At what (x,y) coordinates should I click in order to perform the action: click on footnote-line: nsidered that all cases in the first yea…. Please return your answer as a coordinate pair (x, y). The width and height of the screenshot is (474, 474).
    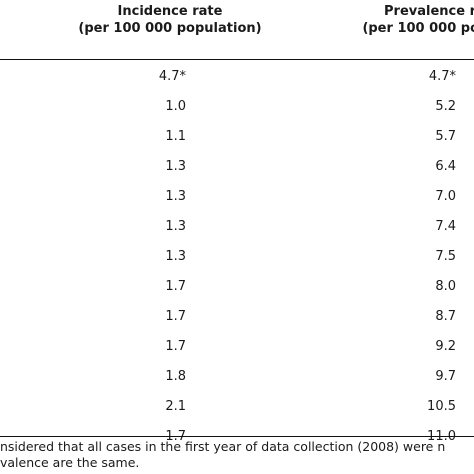
    Looking at the image, I should click on (223, 446).